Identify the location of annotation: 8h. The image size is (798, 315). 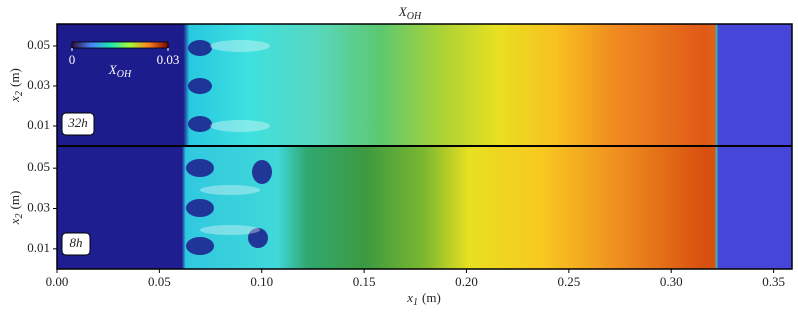
(76, 242).